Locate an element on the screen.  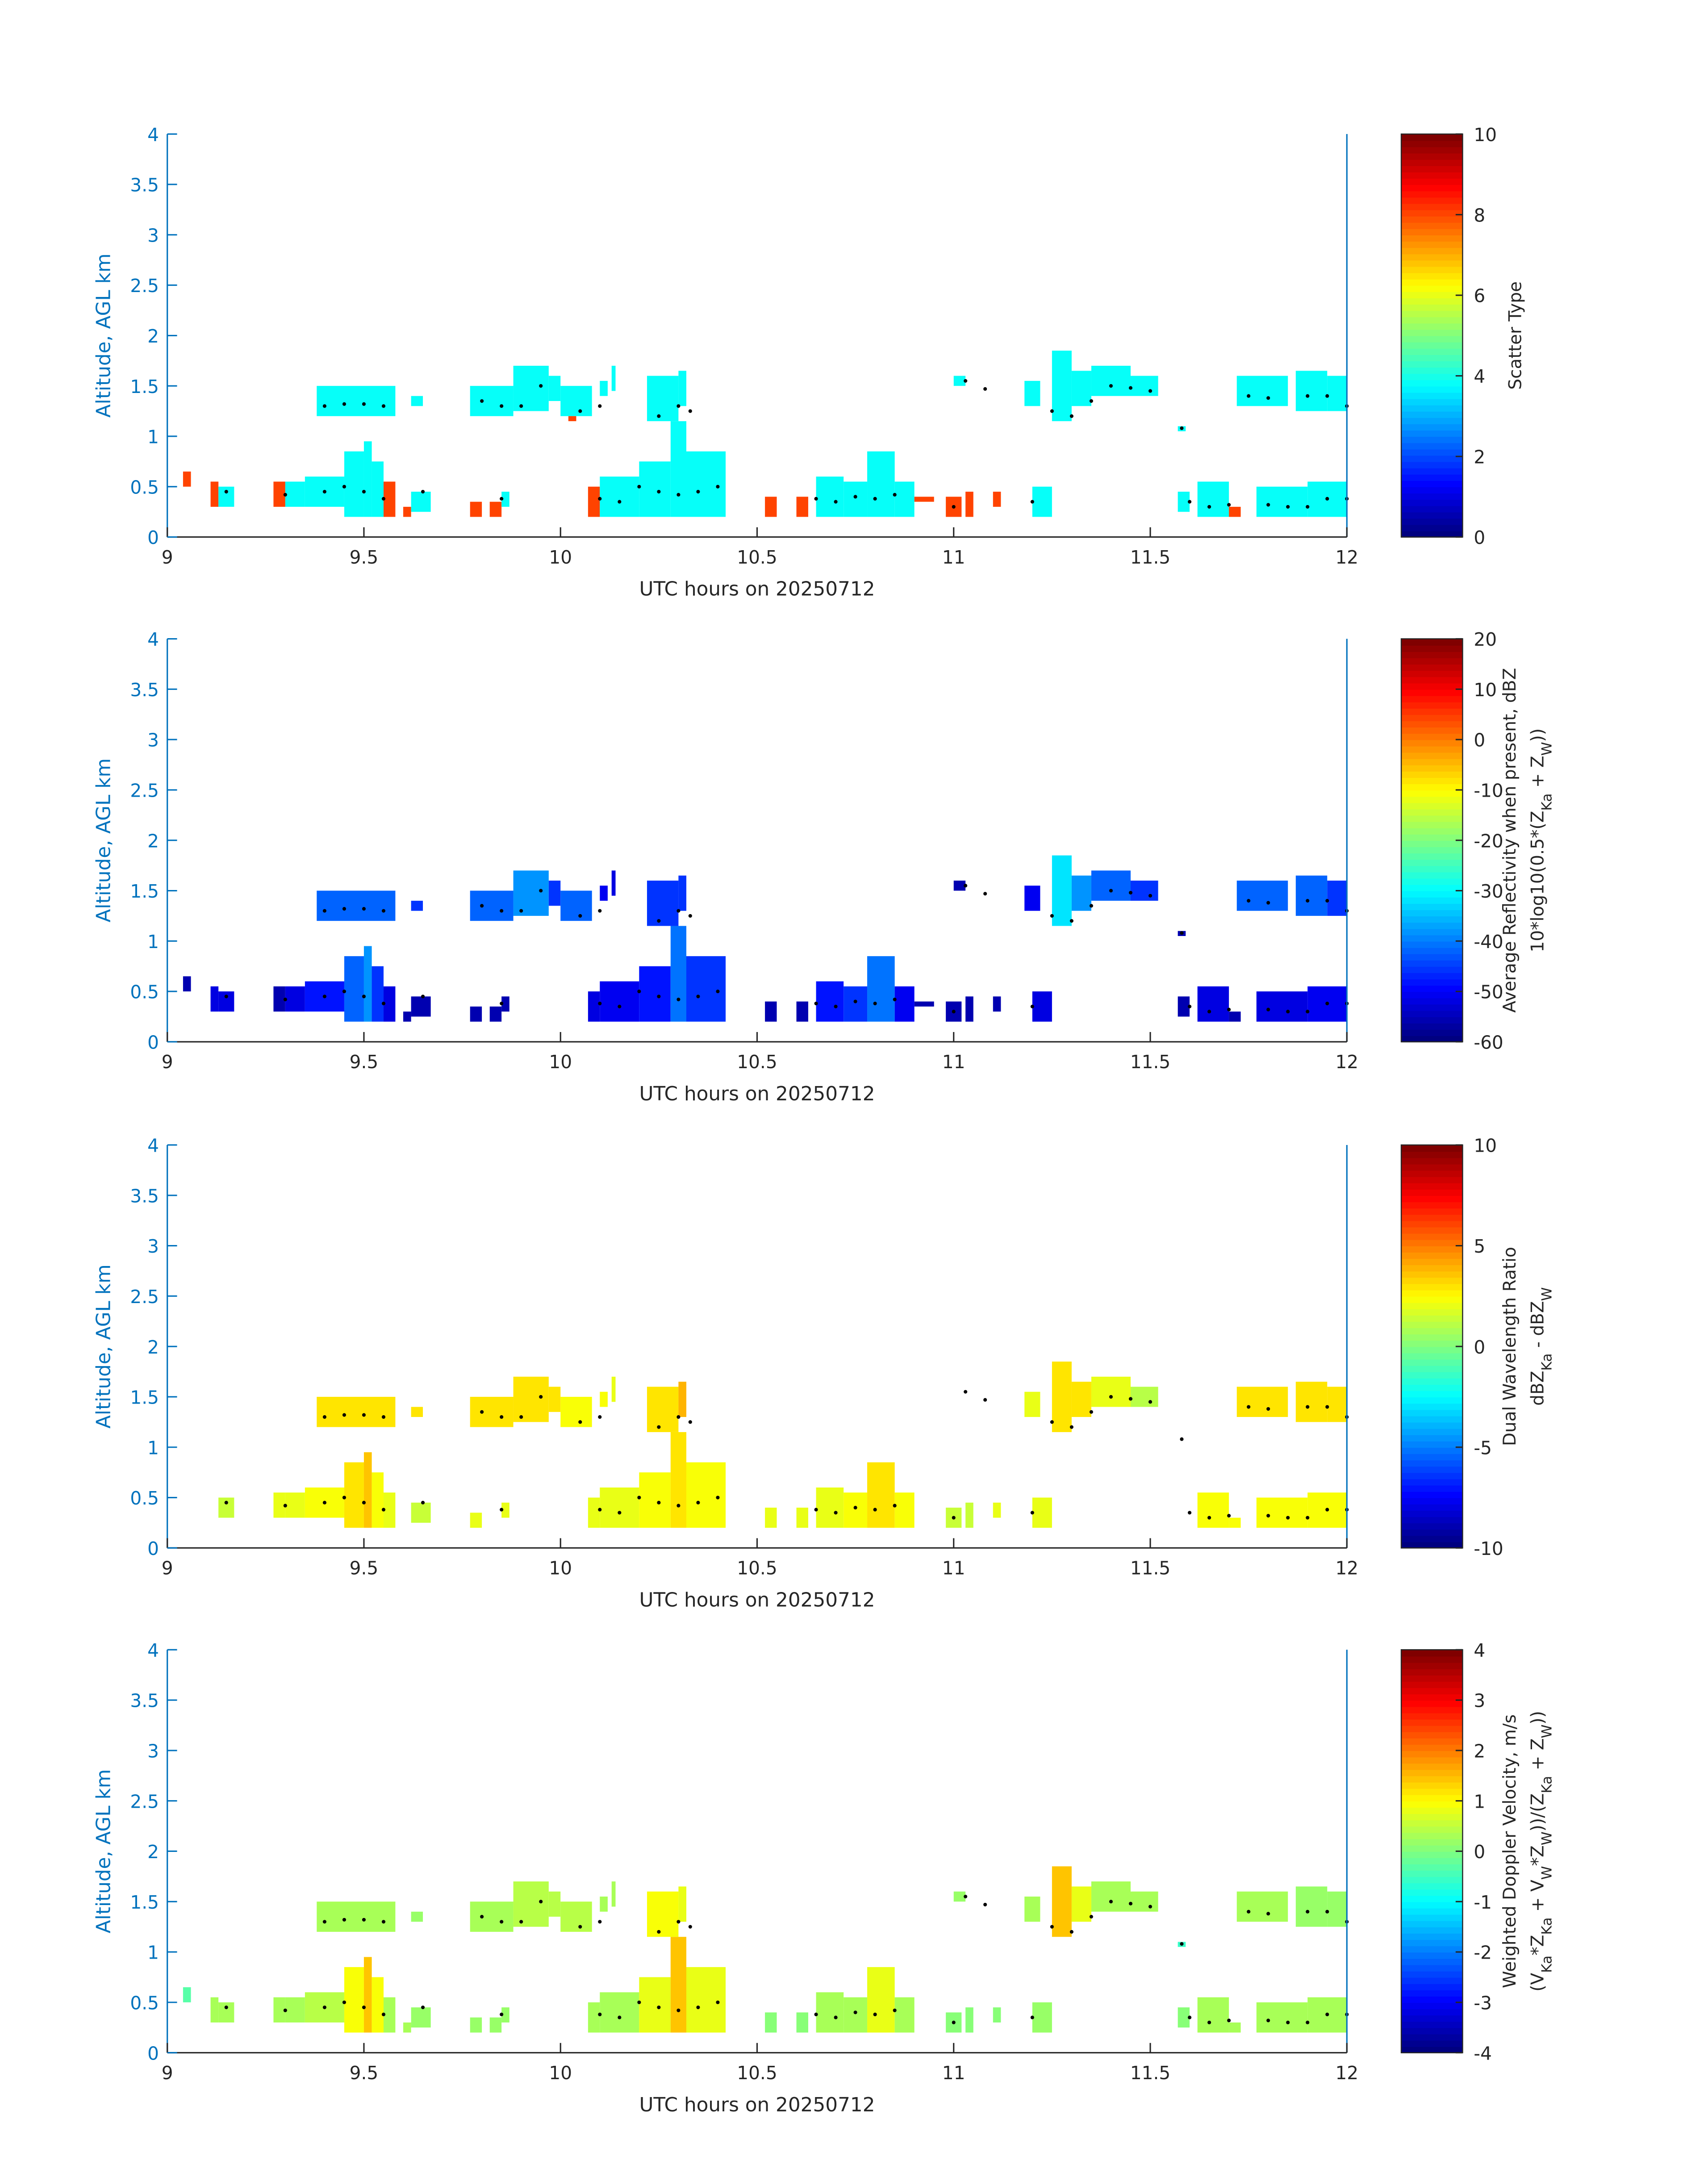
colorbar-tick-label: -1 is located at coordinates (1482, 1902).